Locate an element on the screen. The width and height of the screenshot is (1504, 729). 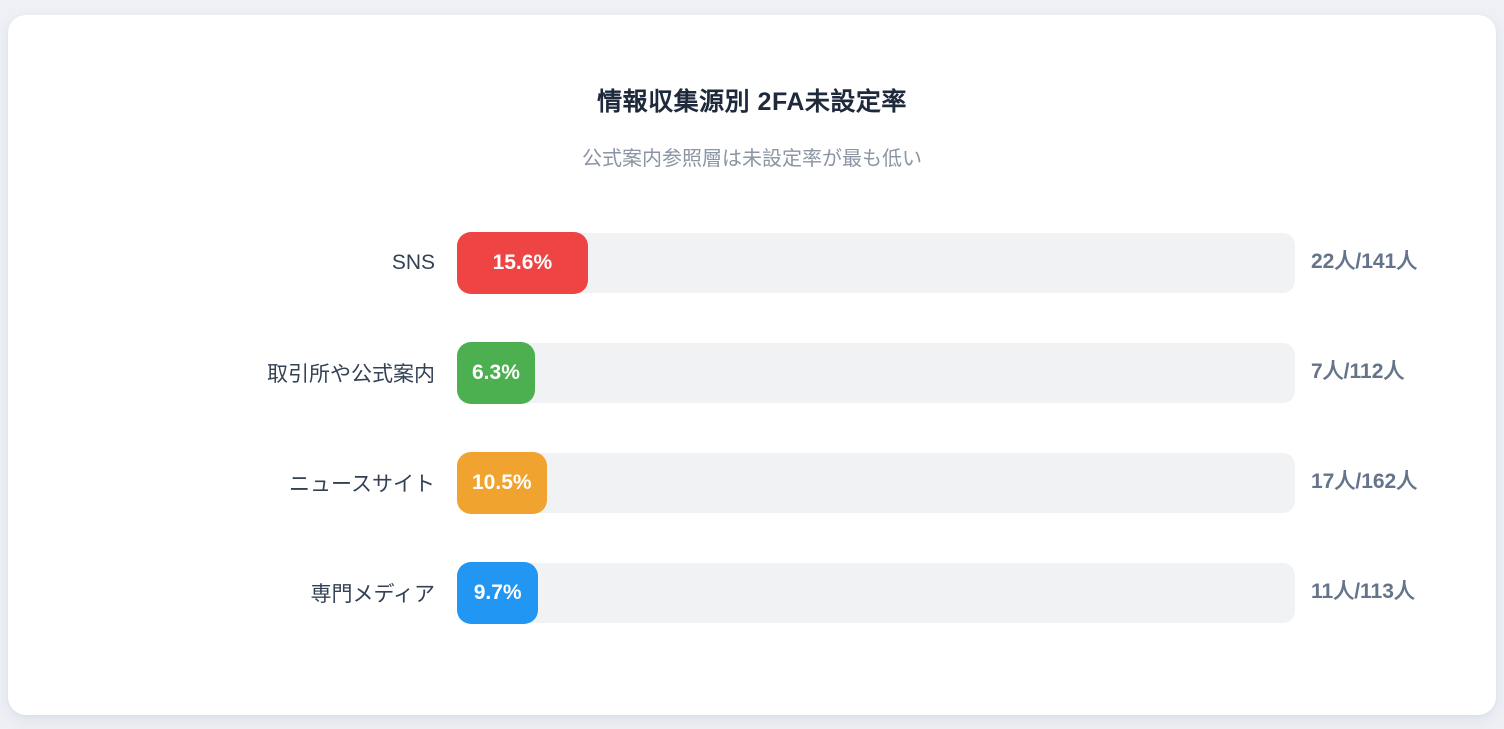
bar-track: 9.7% is located at coordinates (876, 592).